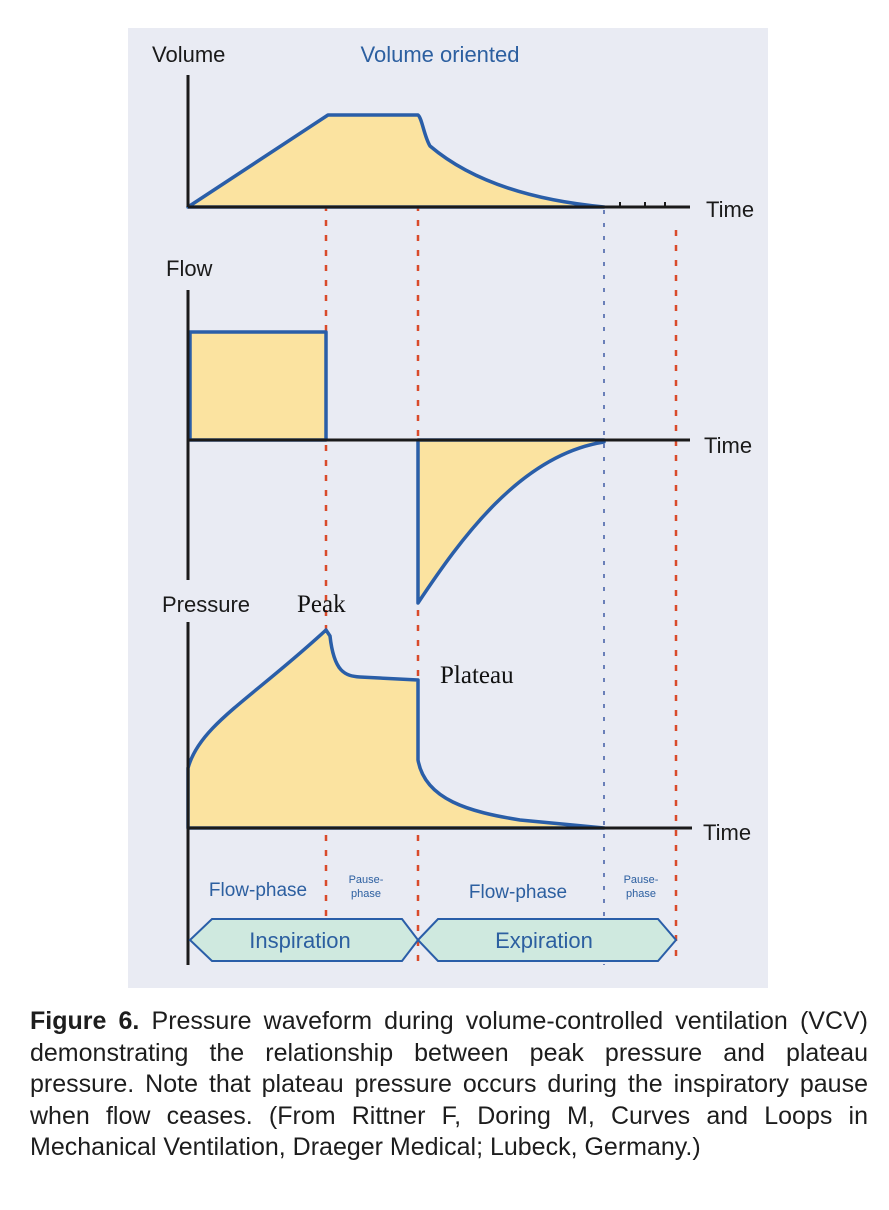 This screenshot has height=1210, width=889. Describe the element at coordinates (477, 675) in the screenshot. I see `plateau-label: Plateau` at that location.